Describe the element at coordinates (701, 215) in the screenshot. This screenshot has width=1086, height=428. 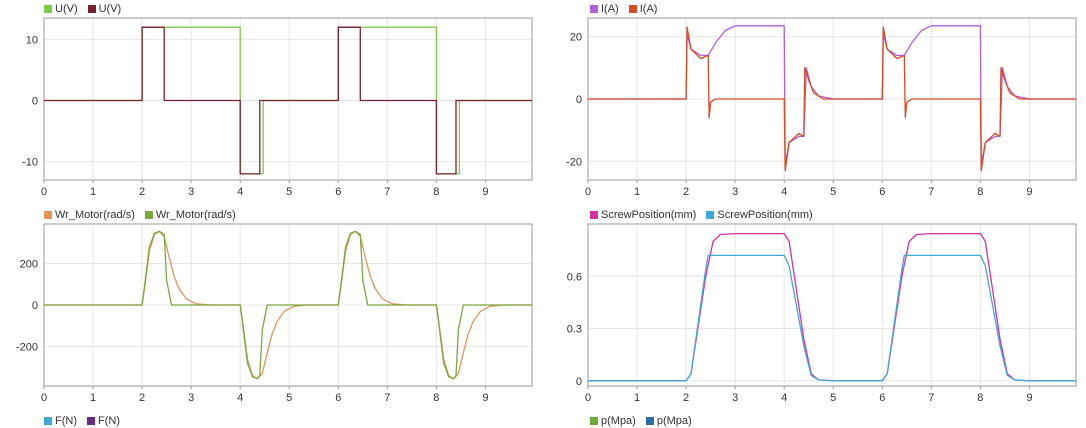
I see `legend-lower-right: ScrewPosition(mm) ScrewPosition(mm)` at that location.